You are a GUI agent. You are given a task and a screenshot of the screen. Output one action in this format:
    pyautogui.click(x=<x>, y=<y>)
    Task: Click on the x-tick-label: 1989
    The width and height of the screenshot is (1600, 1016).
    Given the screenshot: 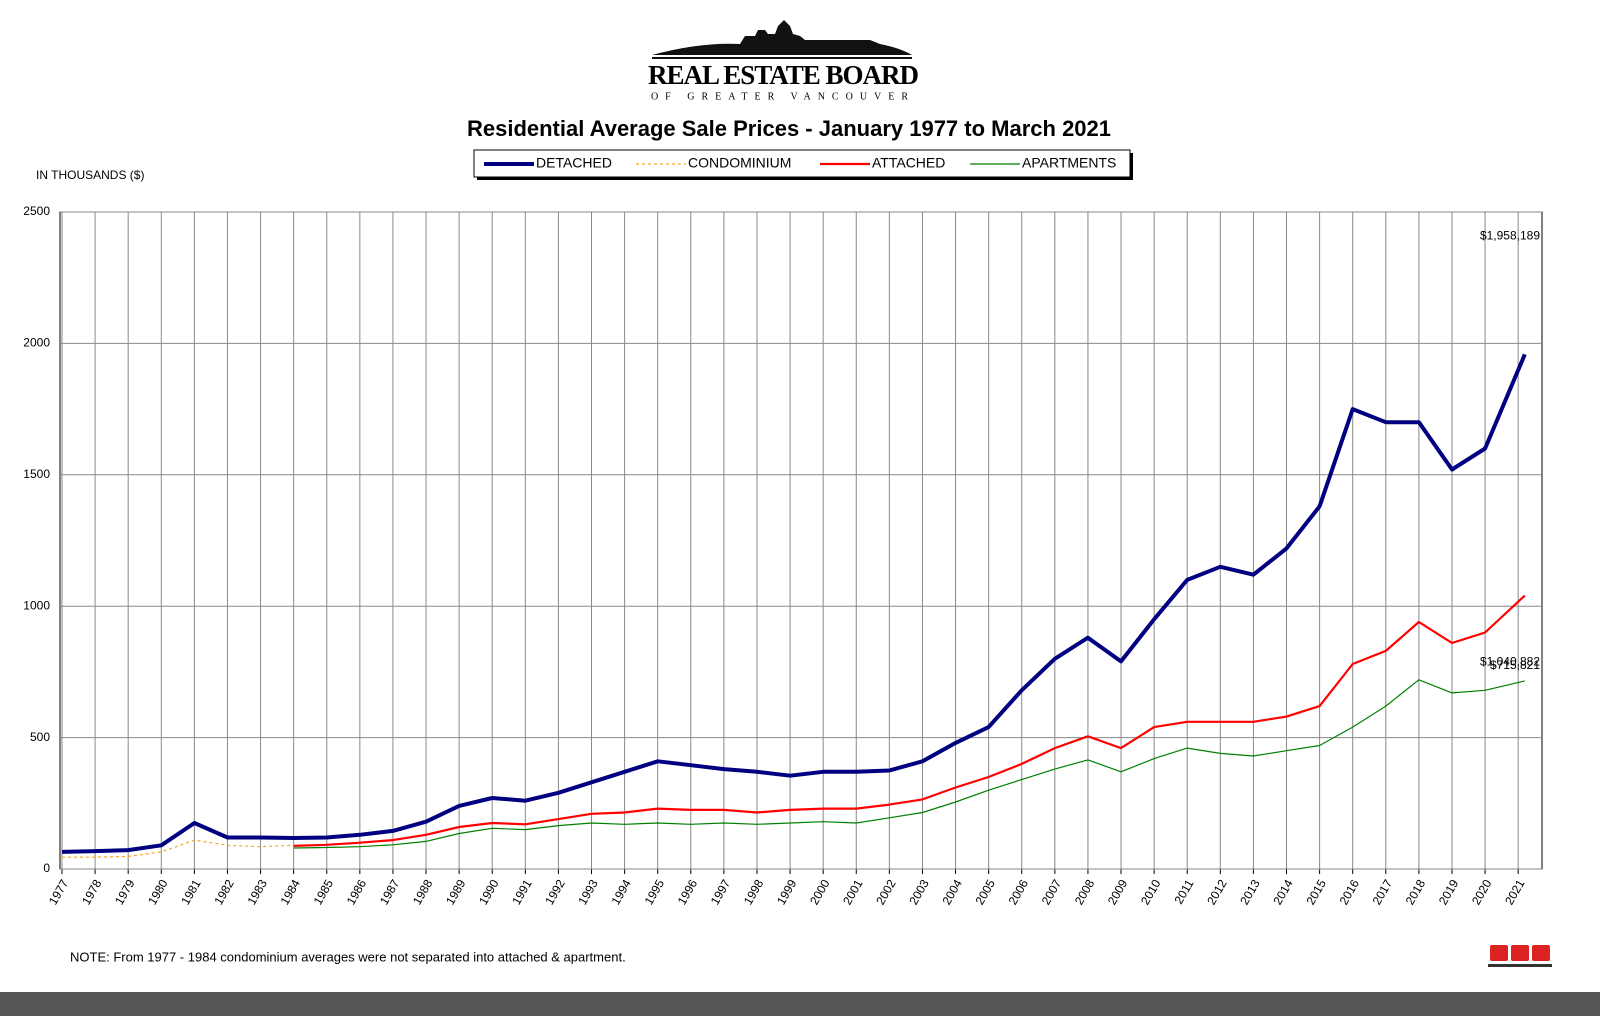 What is the action you would take?
    pyautogui.click(x=456, y=892)
    